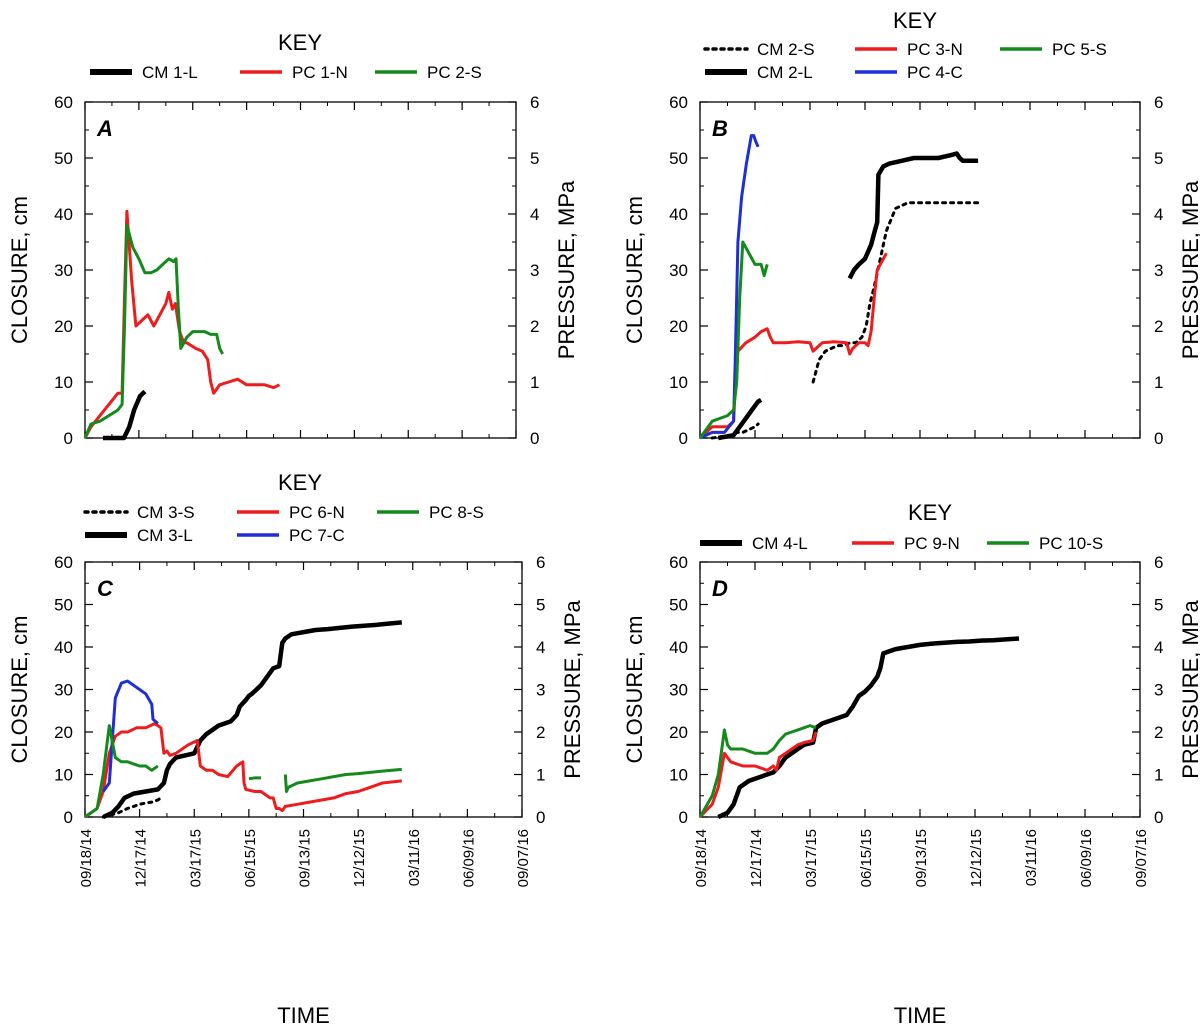  I want to click on legend-label: CM 2-S, so click(786, 49).